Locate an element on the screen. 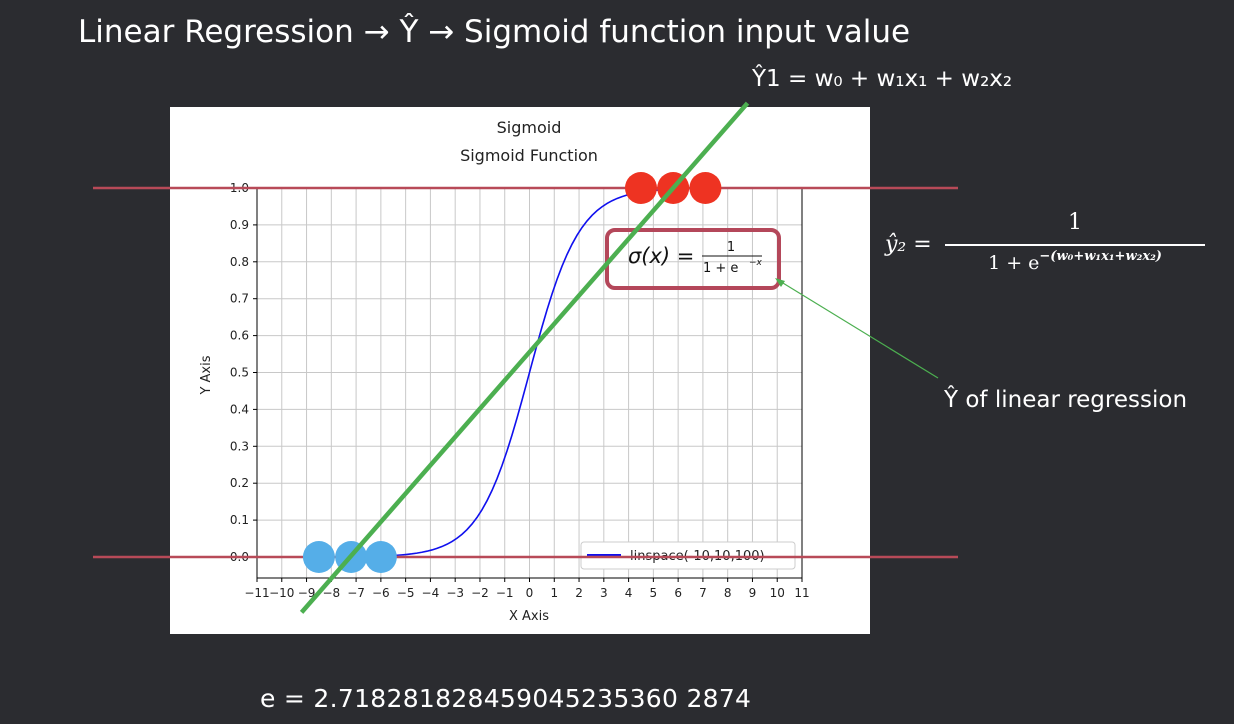  formula-denominator: 1 + e−(w₀+w₁x₁+w₂x₂) is located at coordinates (1075, 261).